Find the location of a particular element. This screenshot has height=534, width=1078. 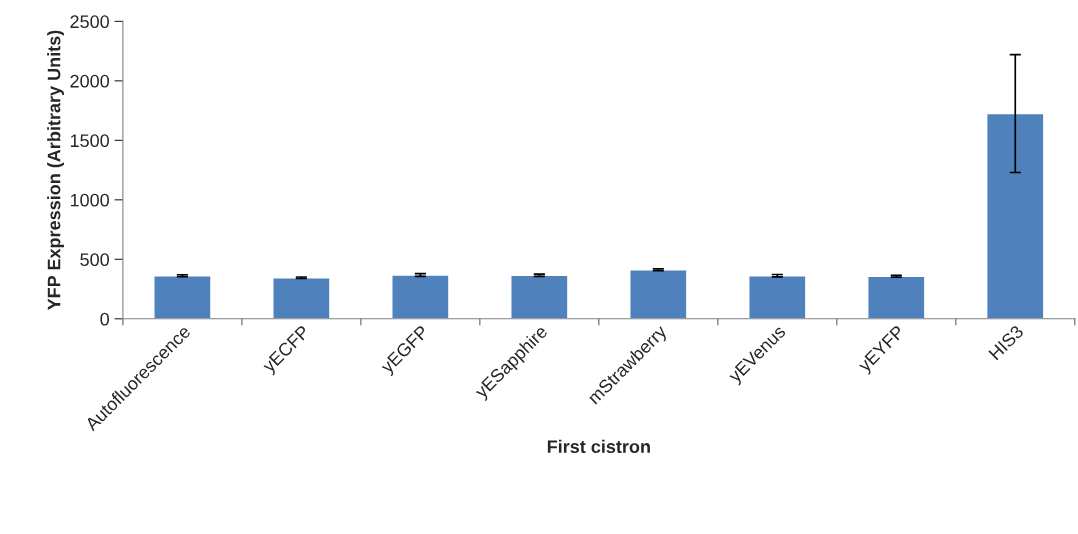

y-tick-label: 0 is located at coordinates (104, 319).